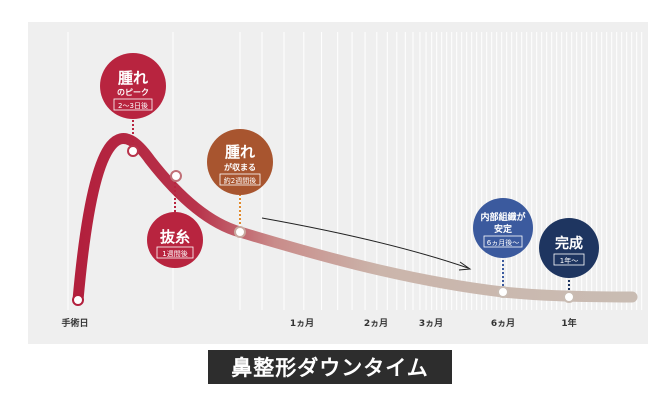 This screenshot has width=671, height=403. I want to click on trend-arrow, so click(365, 243).